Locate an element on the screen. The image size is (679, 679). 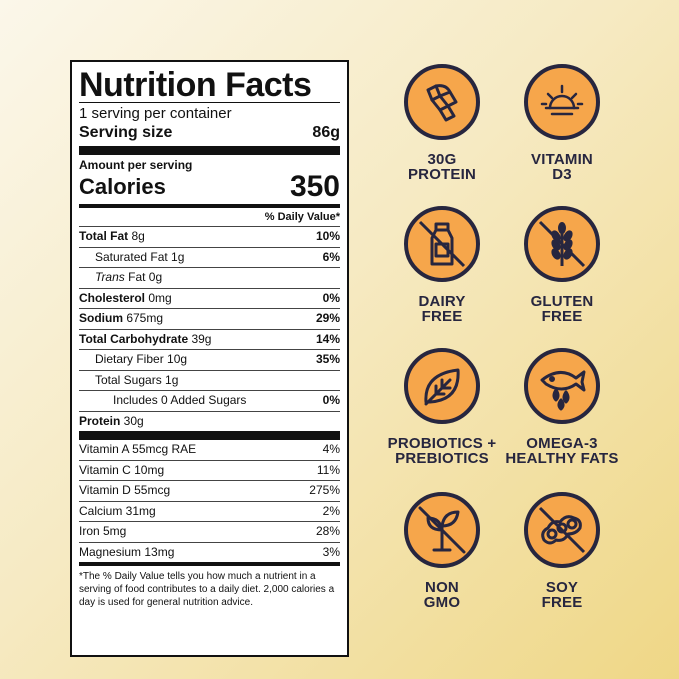
serving-size-label: Serving size is located at coordinates (126, 132).